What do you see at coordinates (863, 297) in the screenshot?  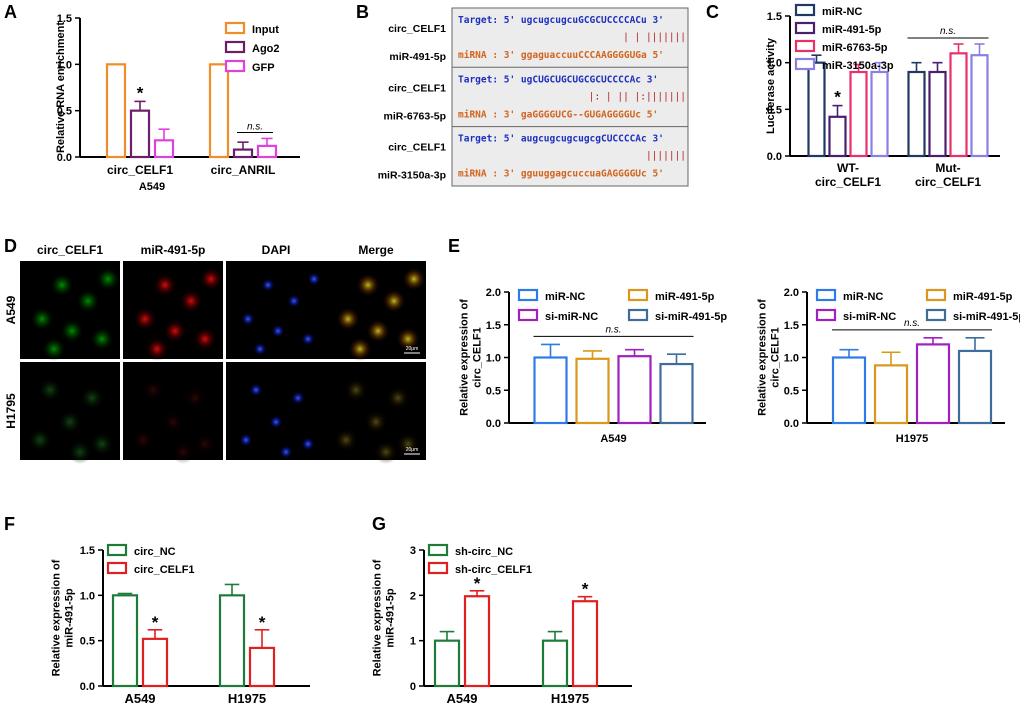 I see `legend-label: miR-NC` at bounding box center [863, 297].